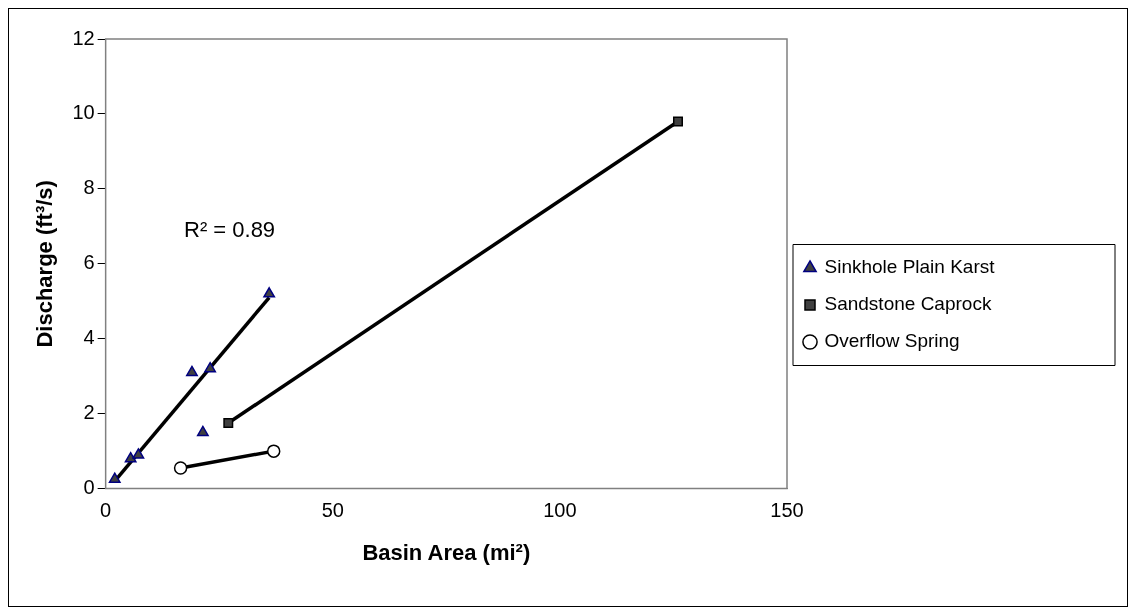  I want to click on x-axis-title: Basin Area (mi²), so click(446, 552).